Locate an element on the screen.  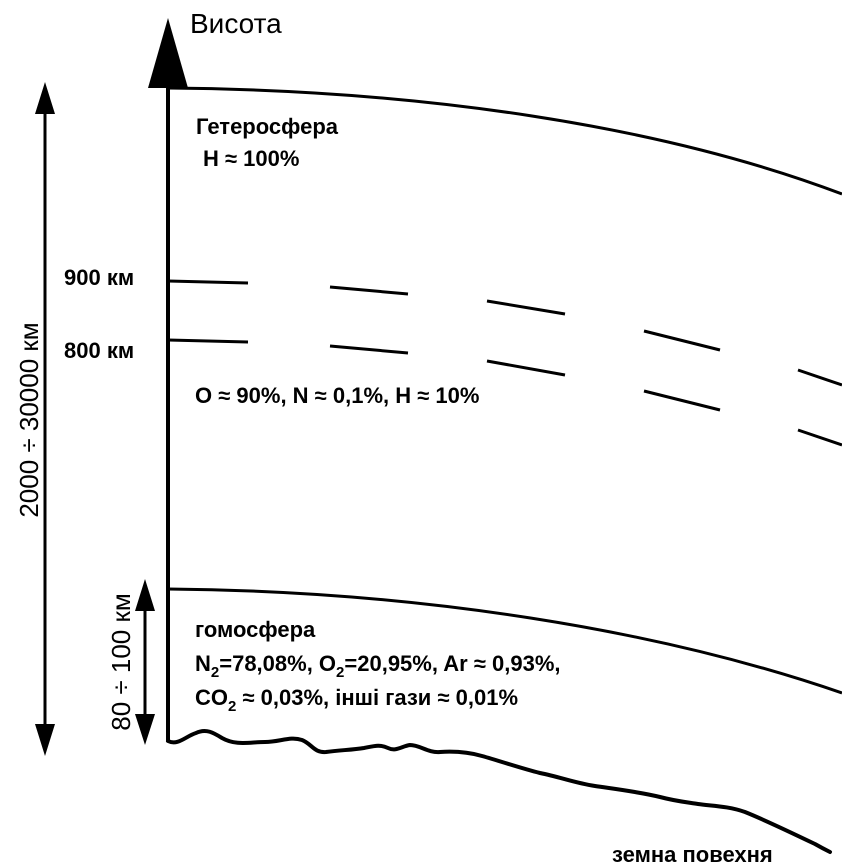
homosphere-top-boundary is located at coordinates (504, 641).